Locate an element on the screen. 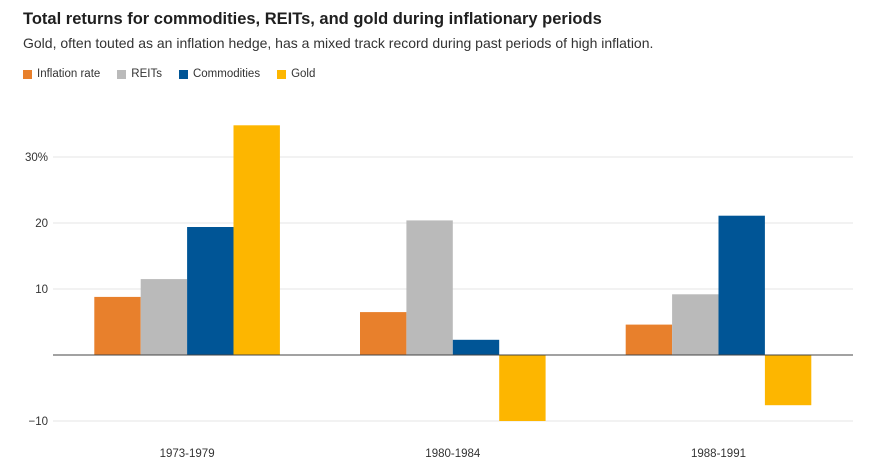 Image resolution: width=876 pixels, height=466 pixels. y-tick-label: 30% is located at coordinates (36, 158).